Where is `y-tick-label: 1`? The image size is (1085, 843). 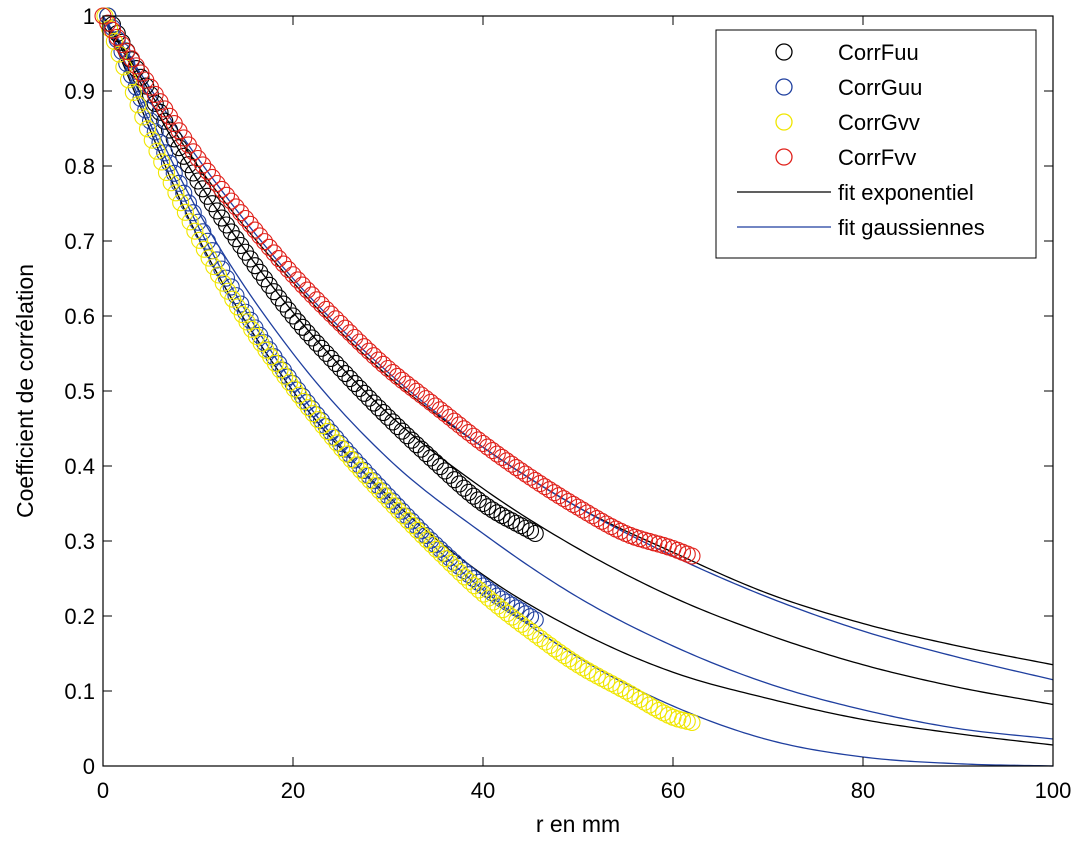 y-tick-label: 1 is located at coordinates (89, 16).